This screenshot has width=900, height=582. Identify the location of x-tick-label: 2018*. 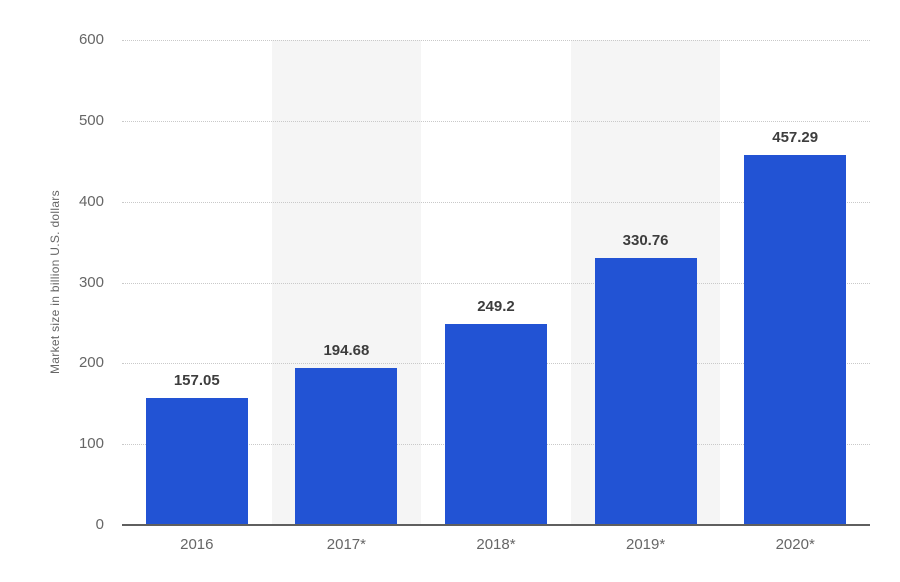
(496, 544).